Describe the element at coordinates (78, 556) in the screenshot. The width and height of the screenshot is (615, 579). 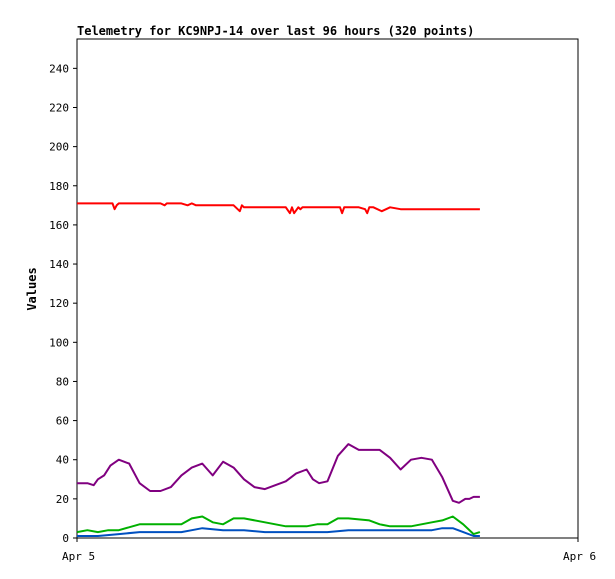
I see `x-tick-label: Apr 5` at that location.